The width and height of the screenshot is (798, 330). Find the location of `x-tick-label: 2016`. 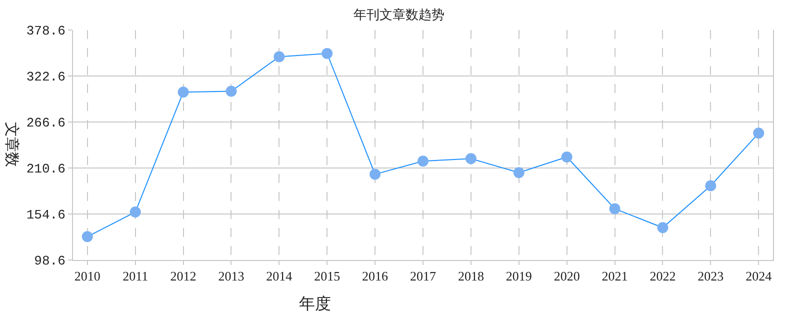

x-tick-label: 2016 is located at coordinates (375, 276).